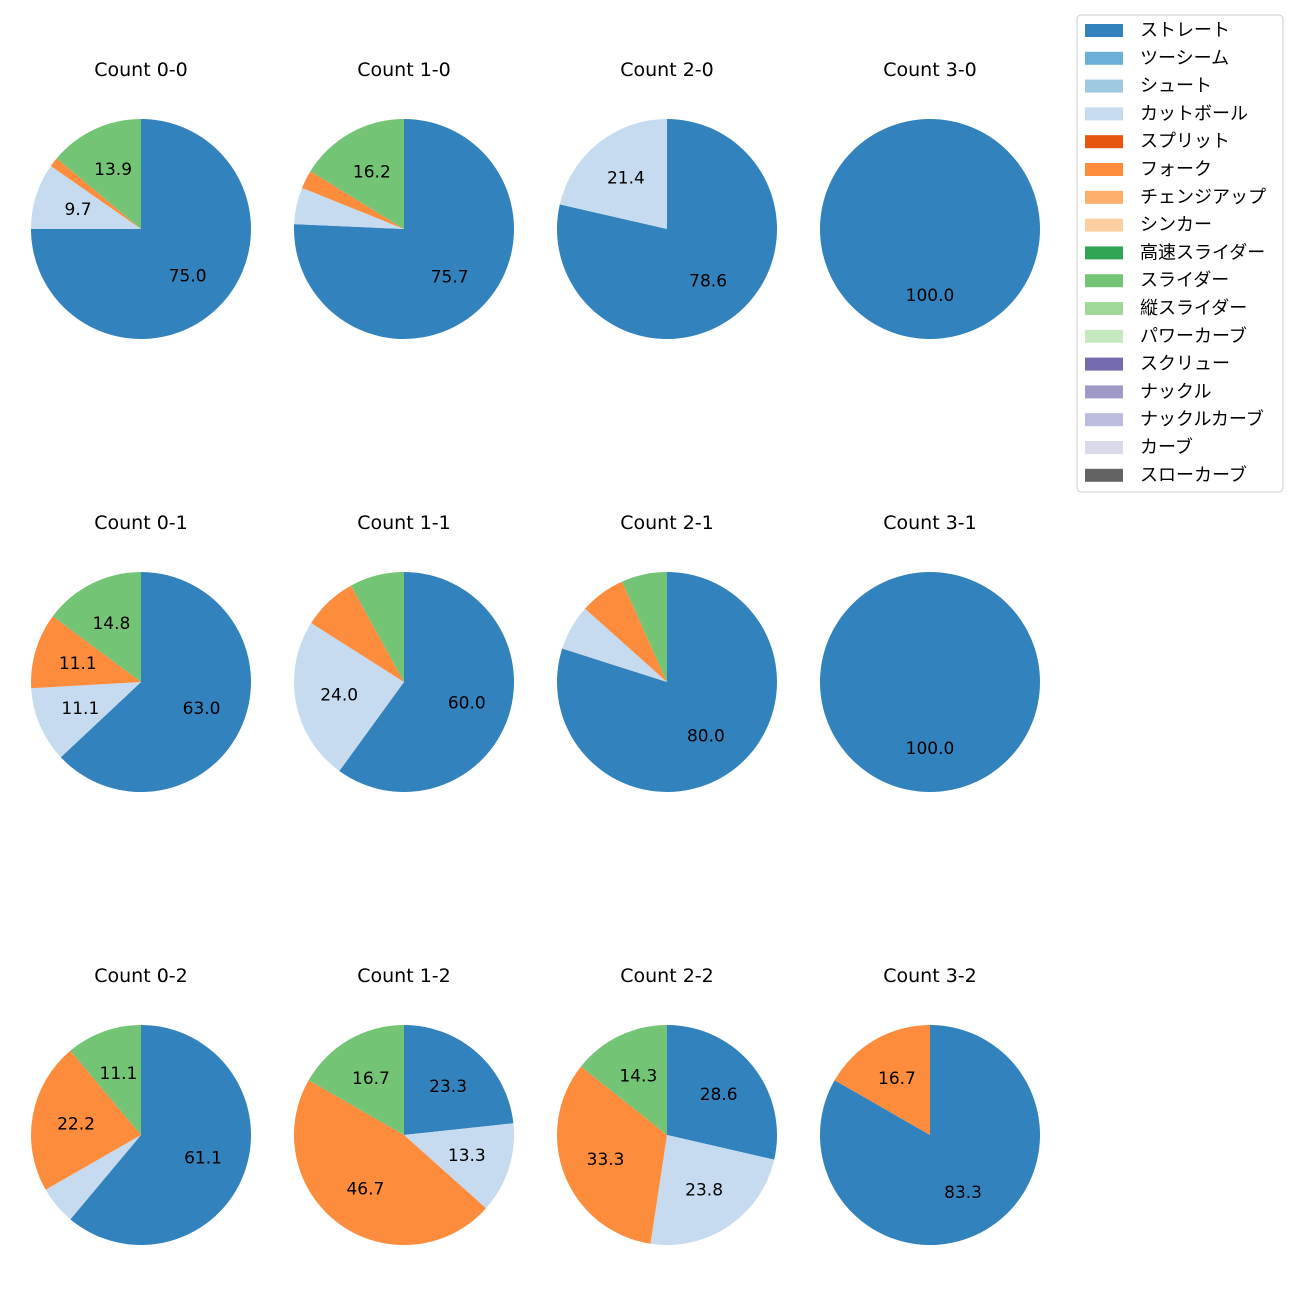 The width and height of the screenshot is (1300, 1300). Describe the element at coordinates (1194, 113) in the screenshot. I see `legend-label: カットボール` at that location.